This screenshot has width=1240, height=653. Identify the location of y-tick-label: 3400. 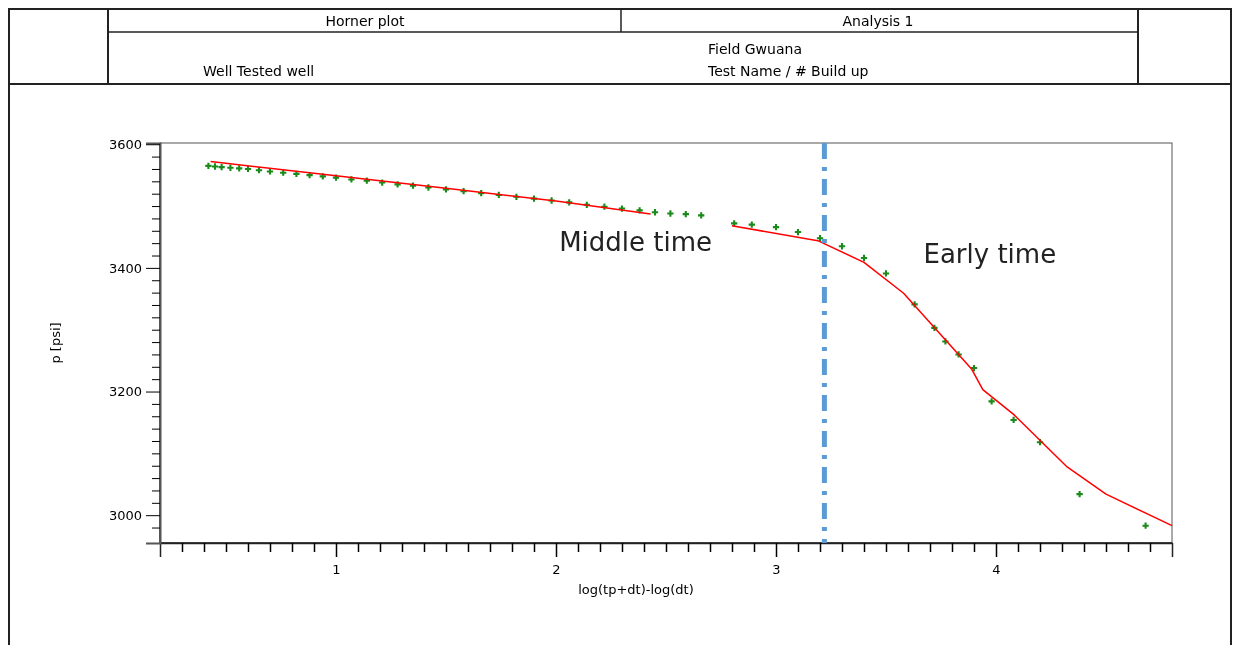
(125, 268).